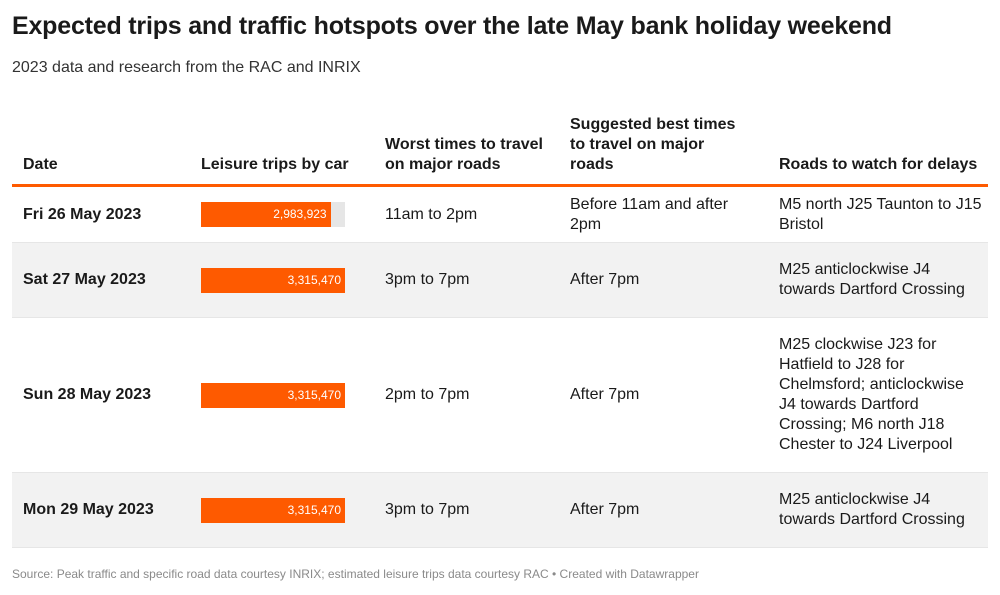 This screenshot has height=595, width=1000. What do you see at coordinates (427, 394) in the screenshot?
I see `worst-times-cell: 2pm to 7pm` at bounding box center [427, 394].